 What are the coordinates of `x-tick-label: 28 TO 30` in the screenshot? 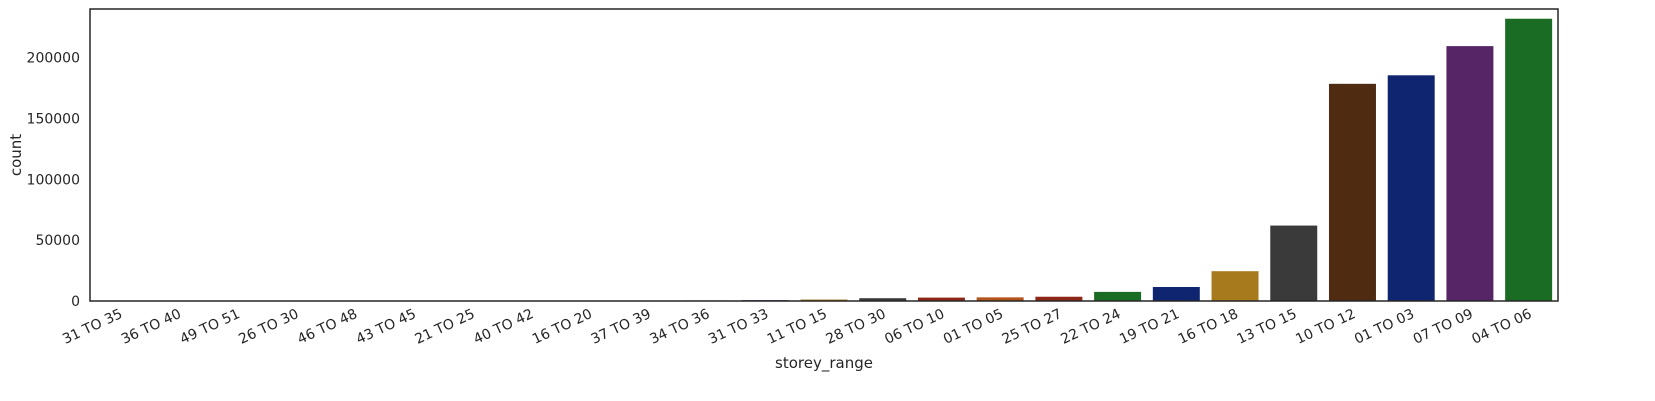 It's located at (856, 327).